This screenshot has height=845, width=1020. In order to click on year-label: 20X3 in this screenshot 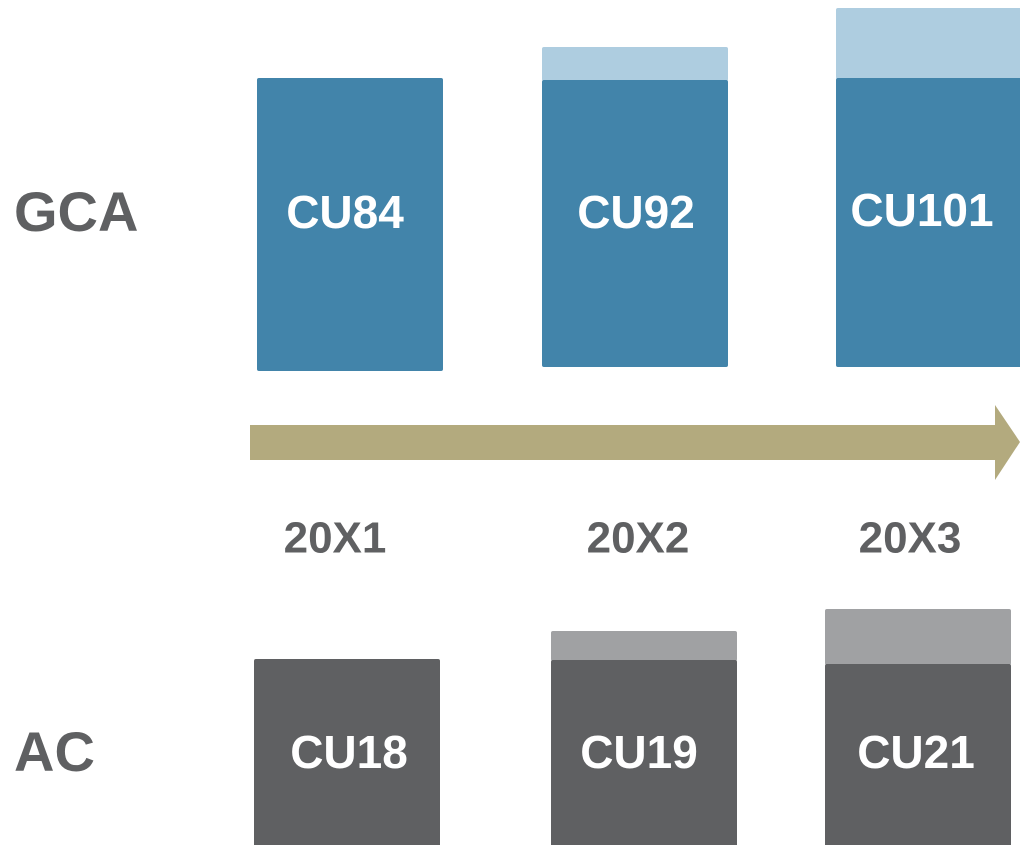, I will do `click(910, 538)`.